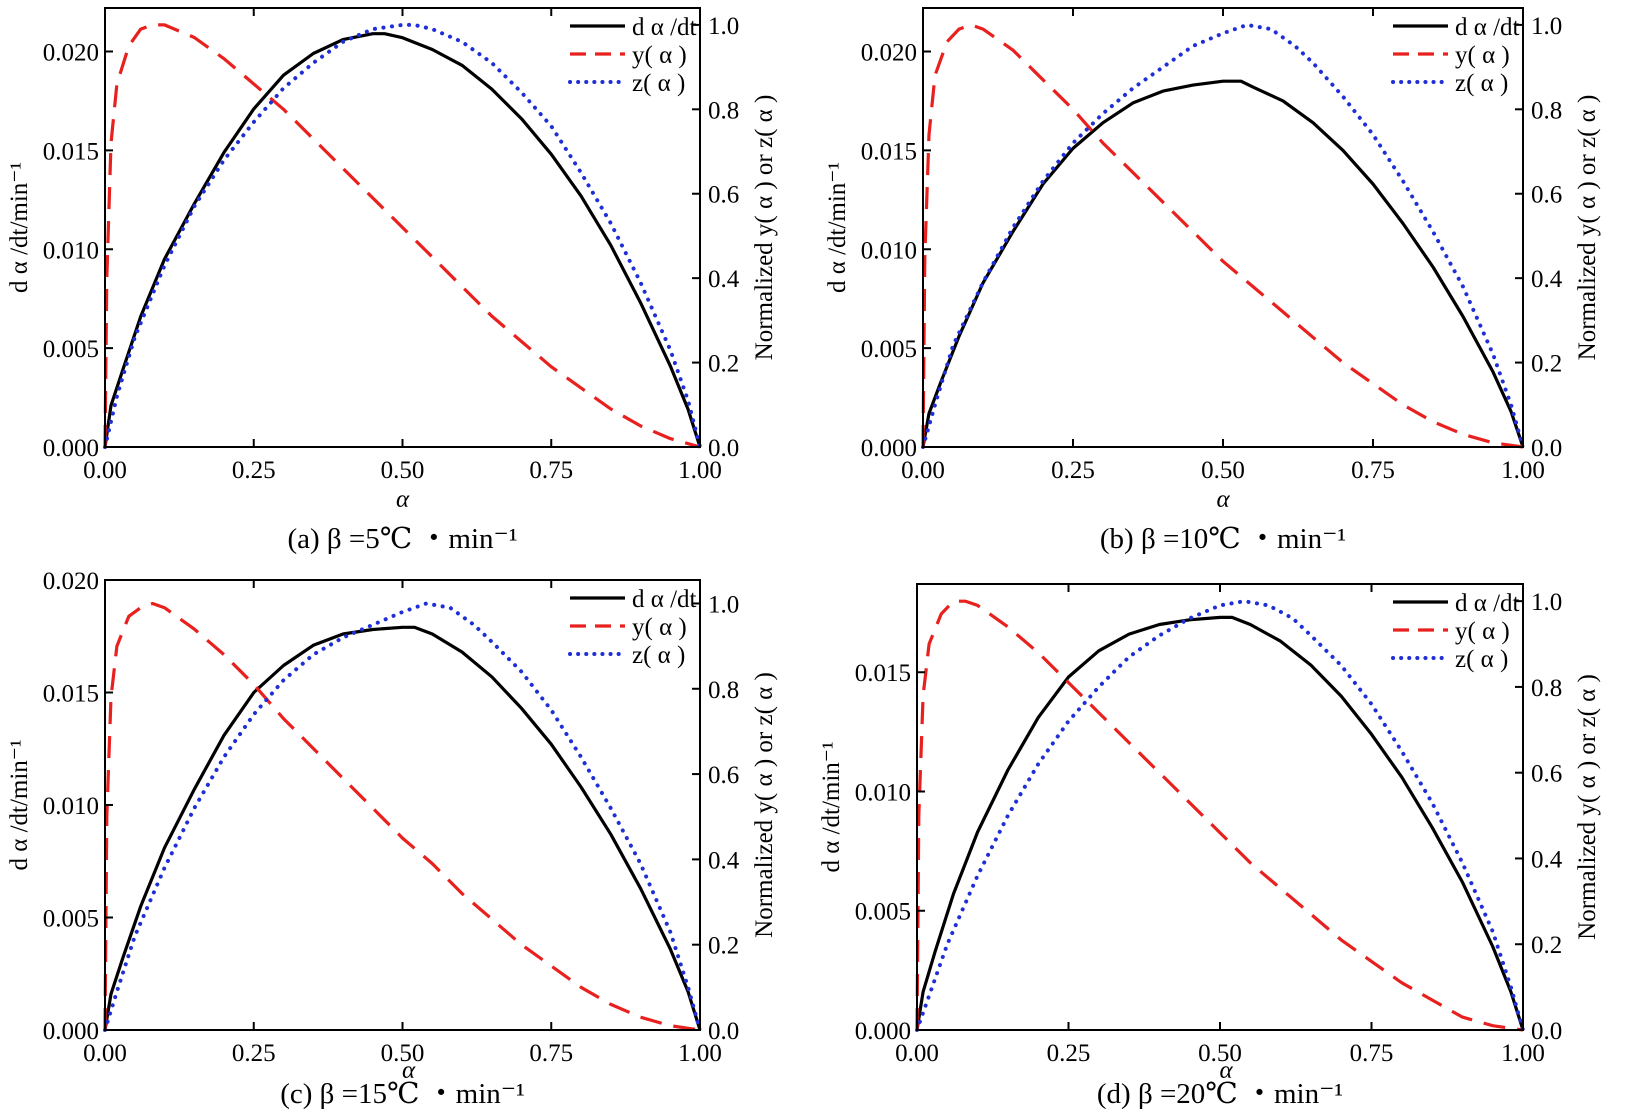  What do you see at coordinates (1223, 539) in the screenshot?
I see `panel-caption: (b) β =10℃ ・min⁻¹` at bounding box center [1223, 539].